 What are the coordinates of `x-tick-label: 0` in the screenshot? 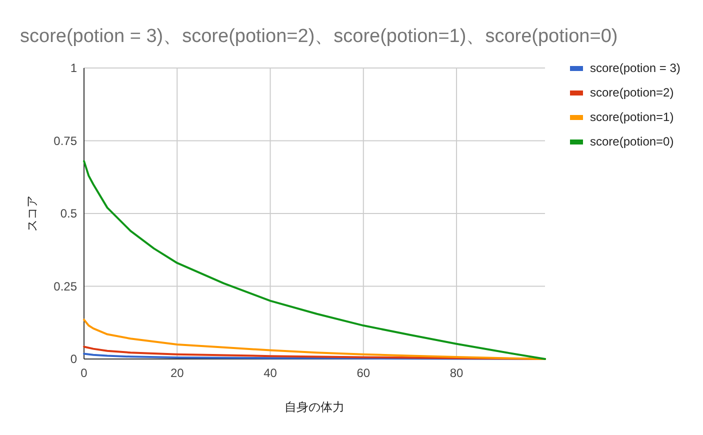 It's located at (84, 373).